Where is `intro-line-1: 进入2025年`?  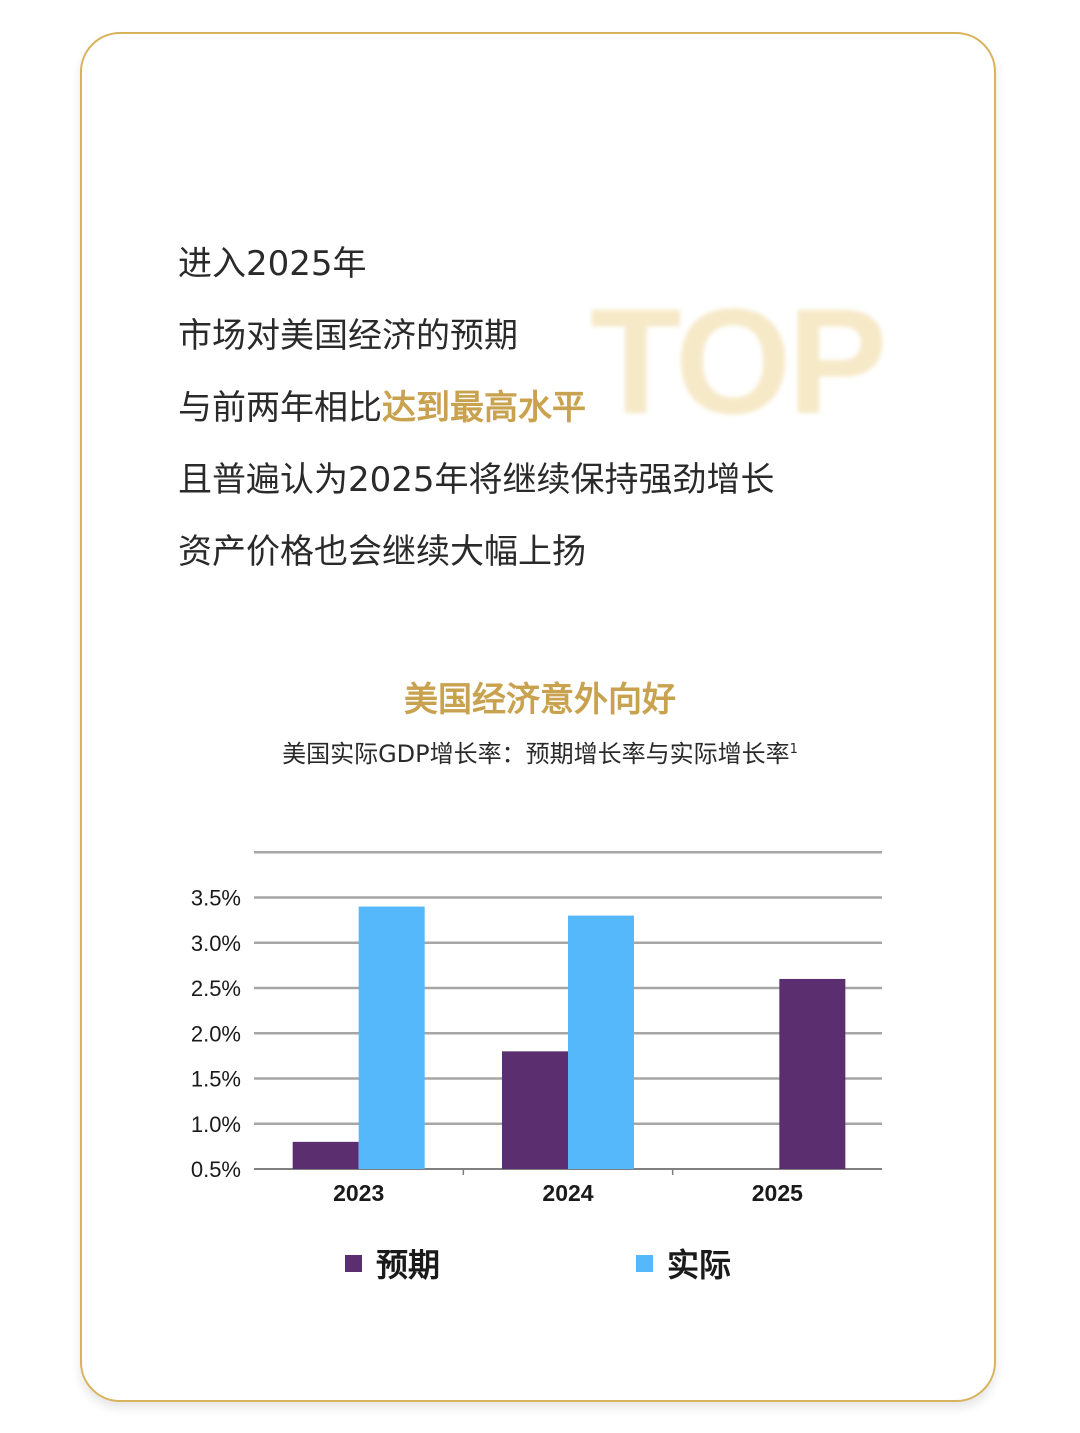 intro-line-1: 进入2025年 is located at coordinates (272, 264).